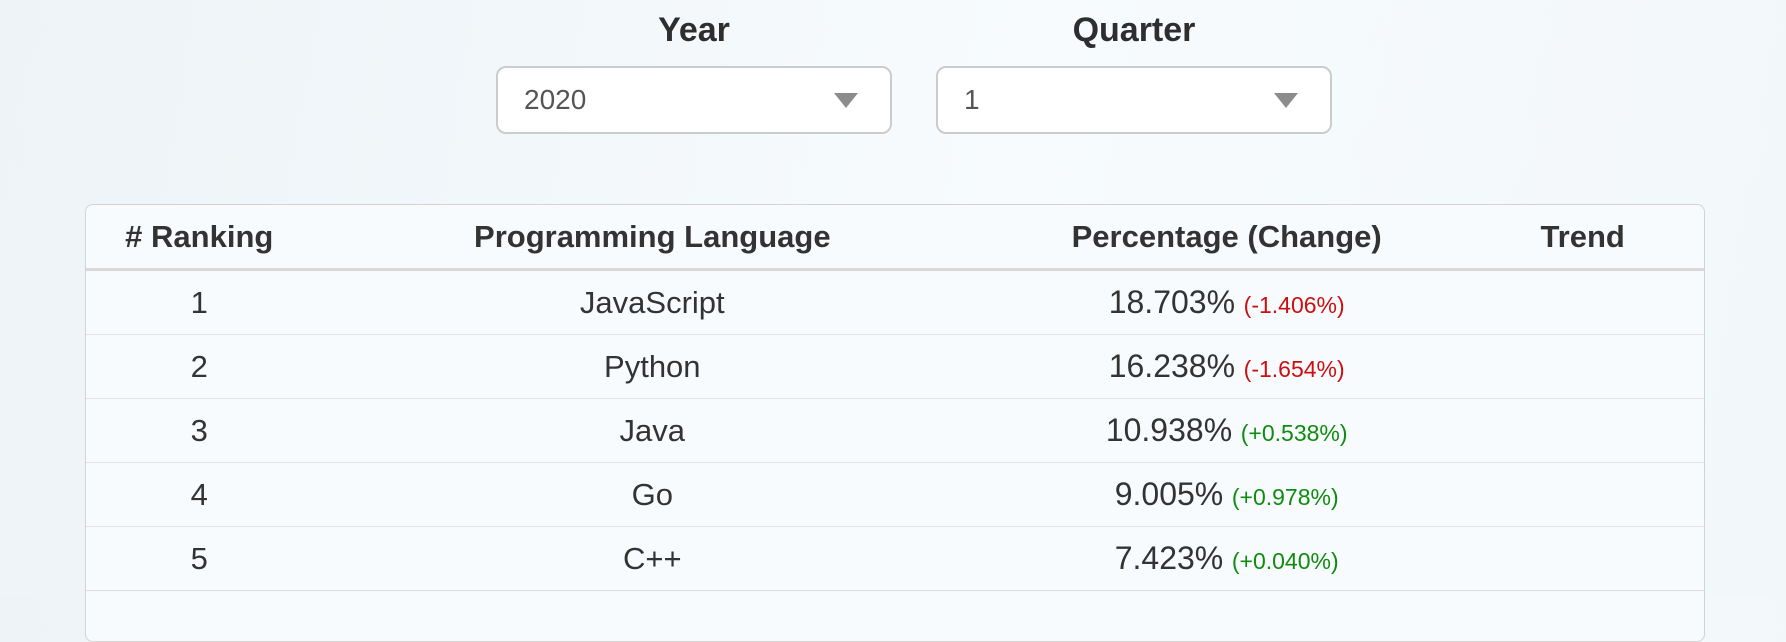 The width and height of the screenshot is (1786, 642). Describe the element at coordinates (1169, 558) in the screenshot. I see `percentage-value: 7.423%` at that location.